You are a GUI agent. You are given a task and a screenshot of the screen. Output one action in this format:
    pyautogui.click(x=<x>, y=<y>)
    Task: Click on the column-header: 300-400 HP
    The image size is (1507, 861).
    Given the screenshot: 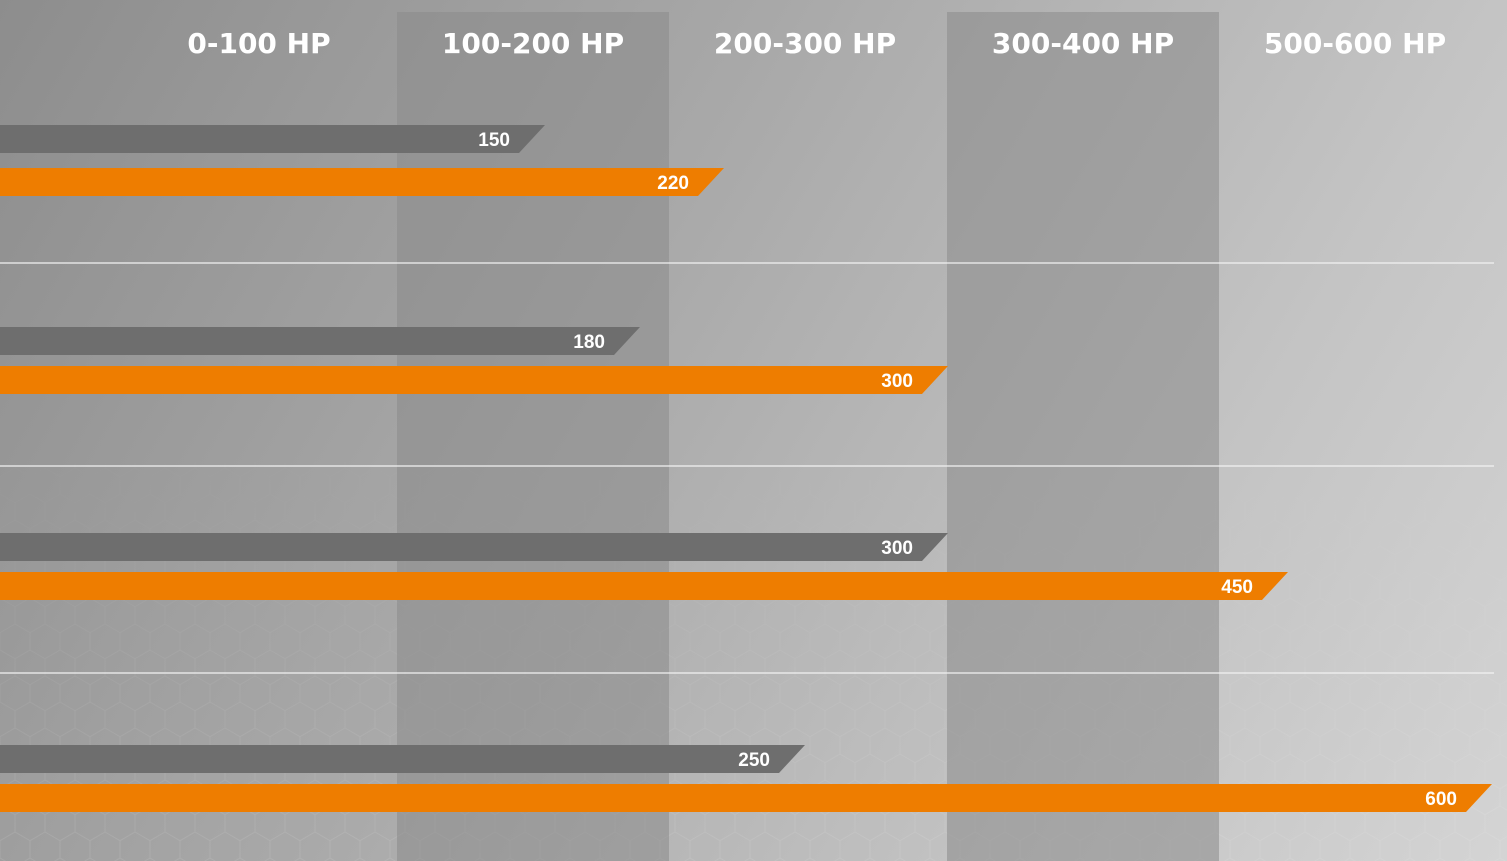 What is the action you would take?
    pyautogui.click(x=1083, y=43)
    